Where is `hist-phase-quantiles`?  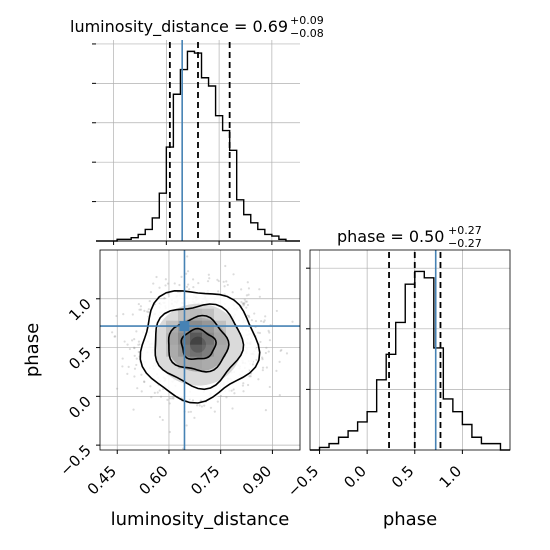 hist-phase-quantiles is located at coordinates (415, 351).